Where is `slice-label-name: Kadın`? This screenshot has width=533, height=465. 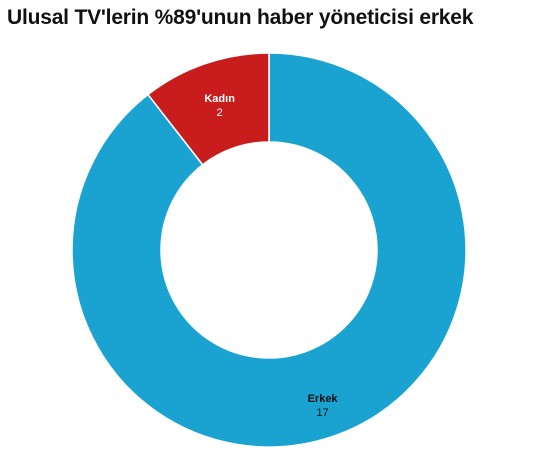
slice-label-name: Kadın is located at coordinates (219, 99).